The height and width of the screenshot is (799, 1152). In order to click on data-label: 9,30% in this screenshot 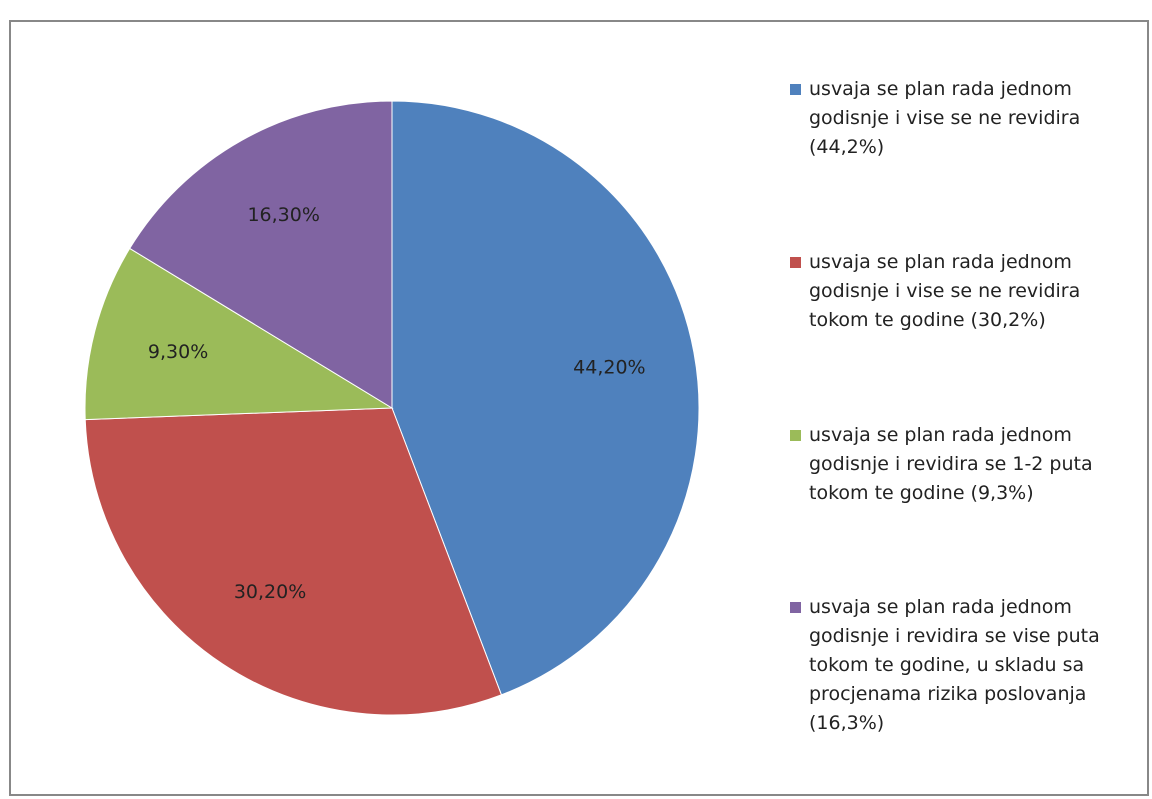, I will do `click(178, 352)`.